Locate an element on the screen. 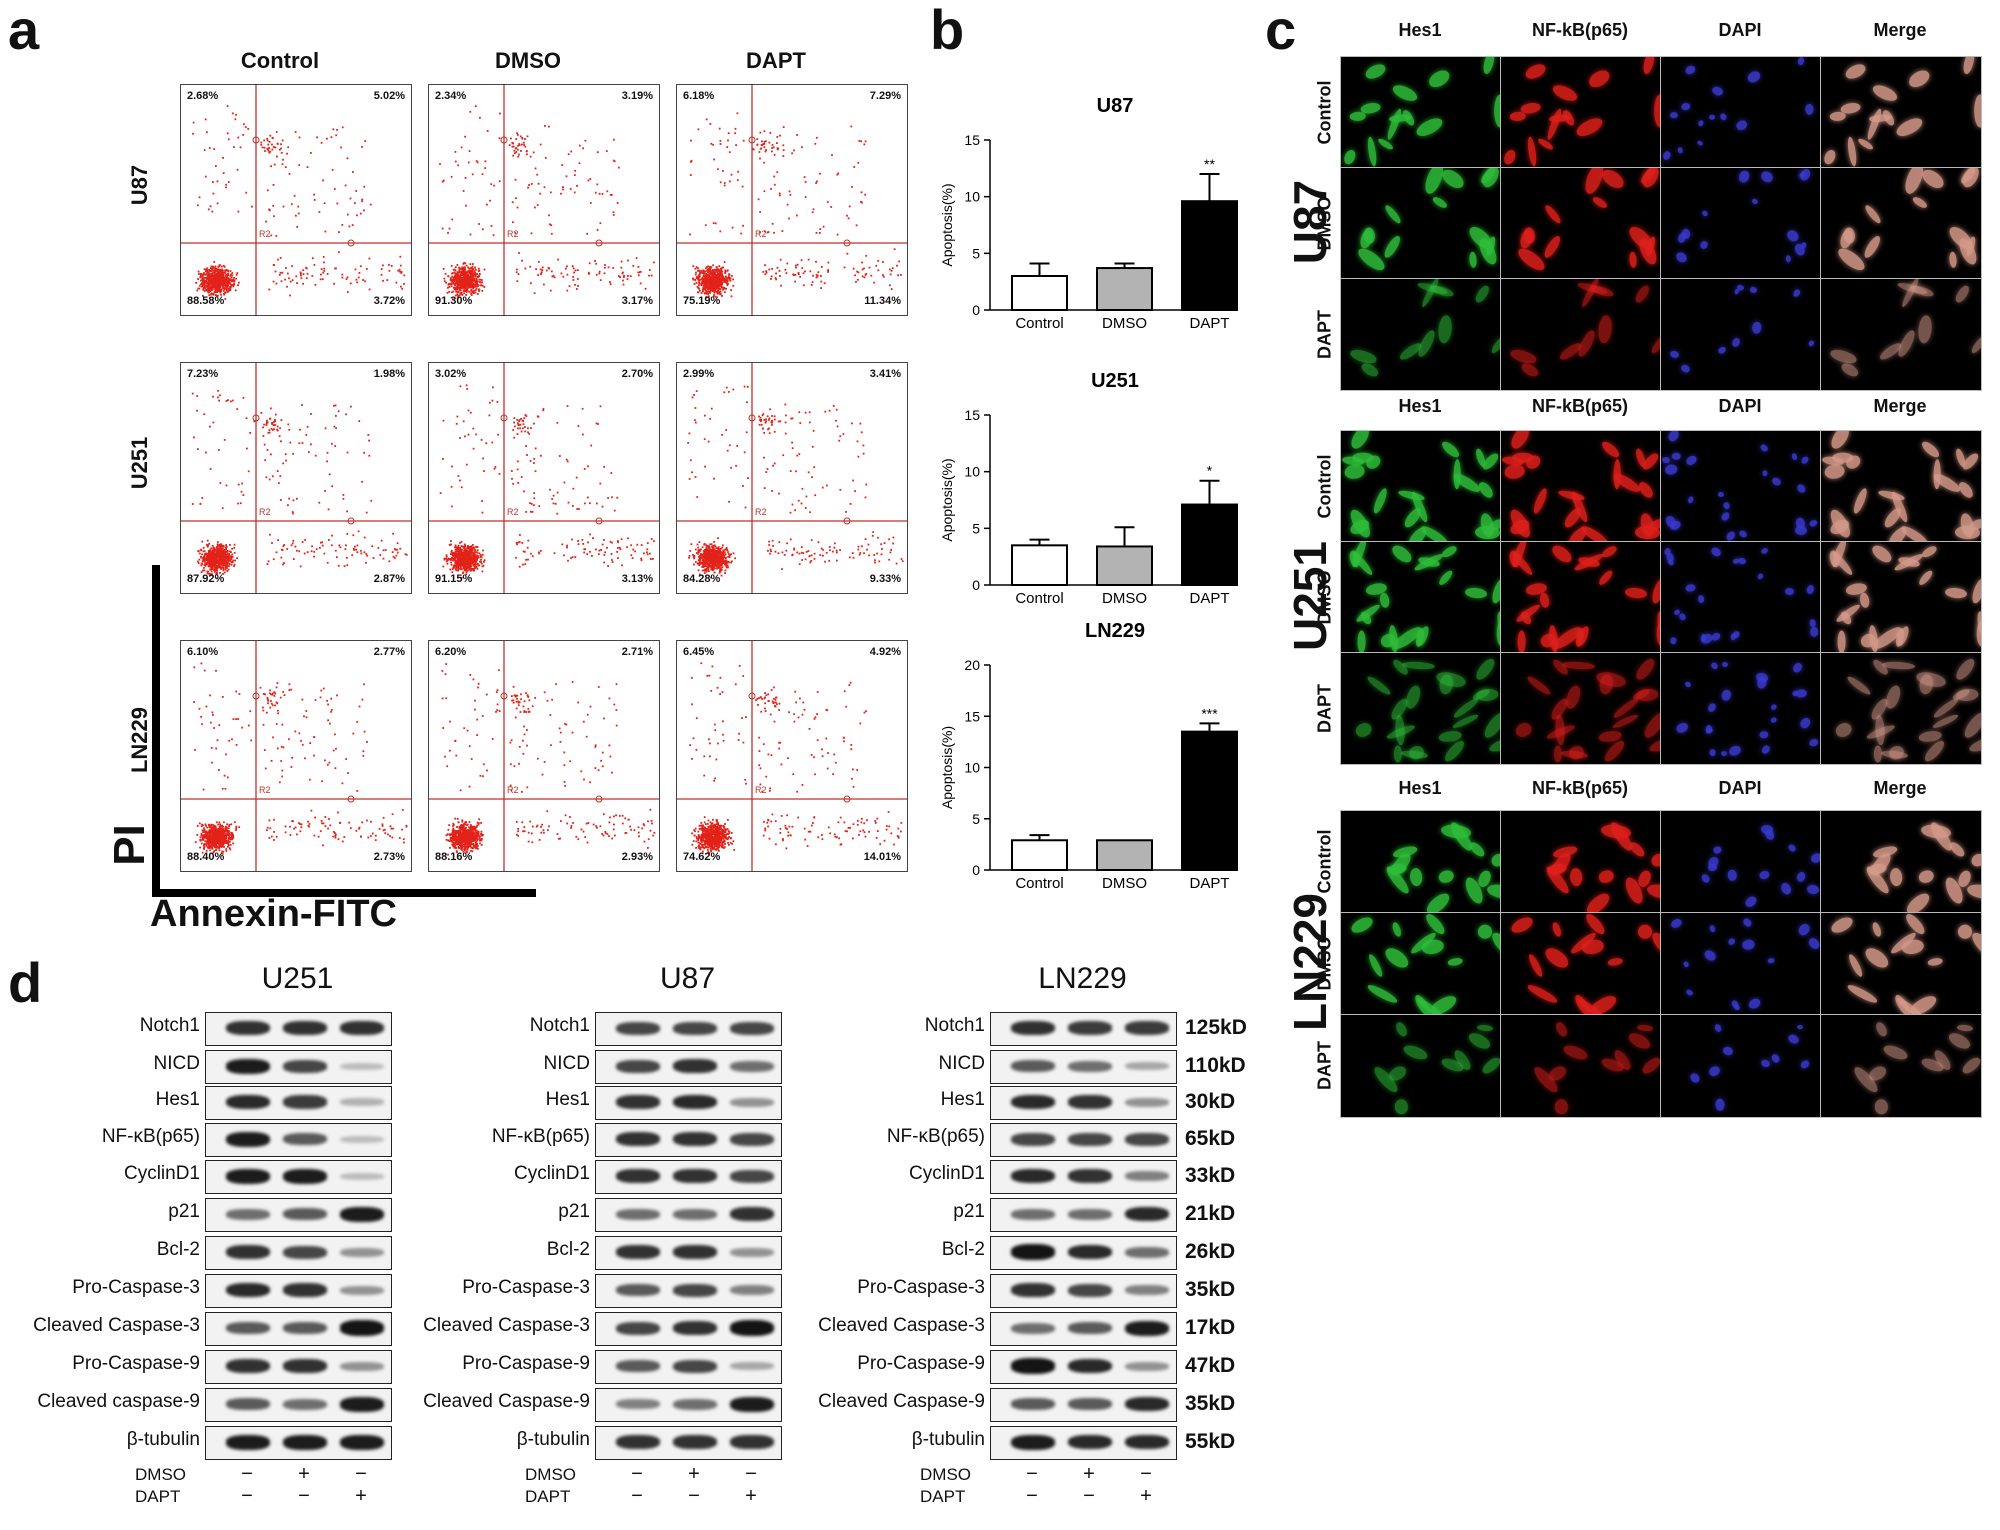 The width and height of the screenshot is (2000, 1530). column-header-dmso: DMSO is located at coordinates (528, 60).